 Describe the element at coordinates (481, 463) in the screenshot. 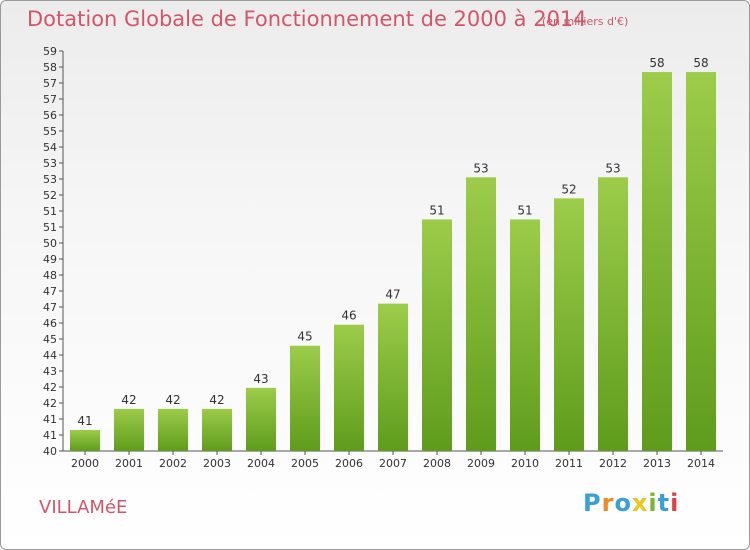

I see `x-tick-label: 2009` at that location.